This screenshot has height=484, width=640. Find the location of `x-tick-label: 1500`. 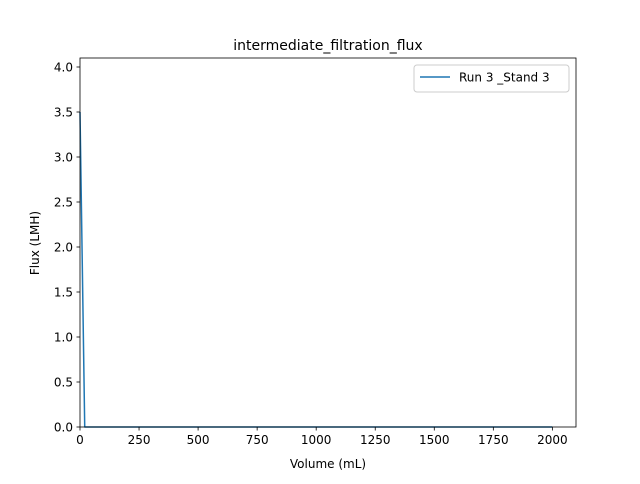

x-tick-label: 1500 is located at coordinates (434, 440).